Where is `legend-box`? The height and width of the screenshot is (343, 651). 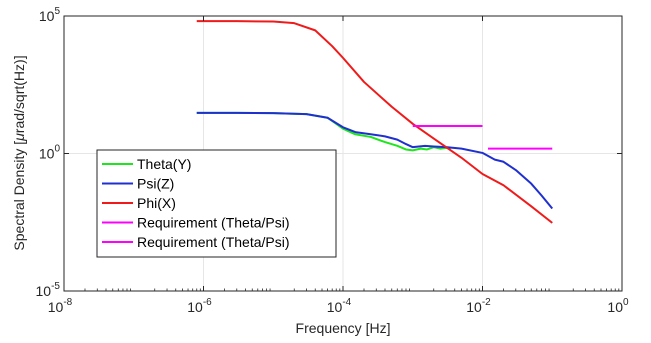
legend-box is located at coordinates (216, 203).